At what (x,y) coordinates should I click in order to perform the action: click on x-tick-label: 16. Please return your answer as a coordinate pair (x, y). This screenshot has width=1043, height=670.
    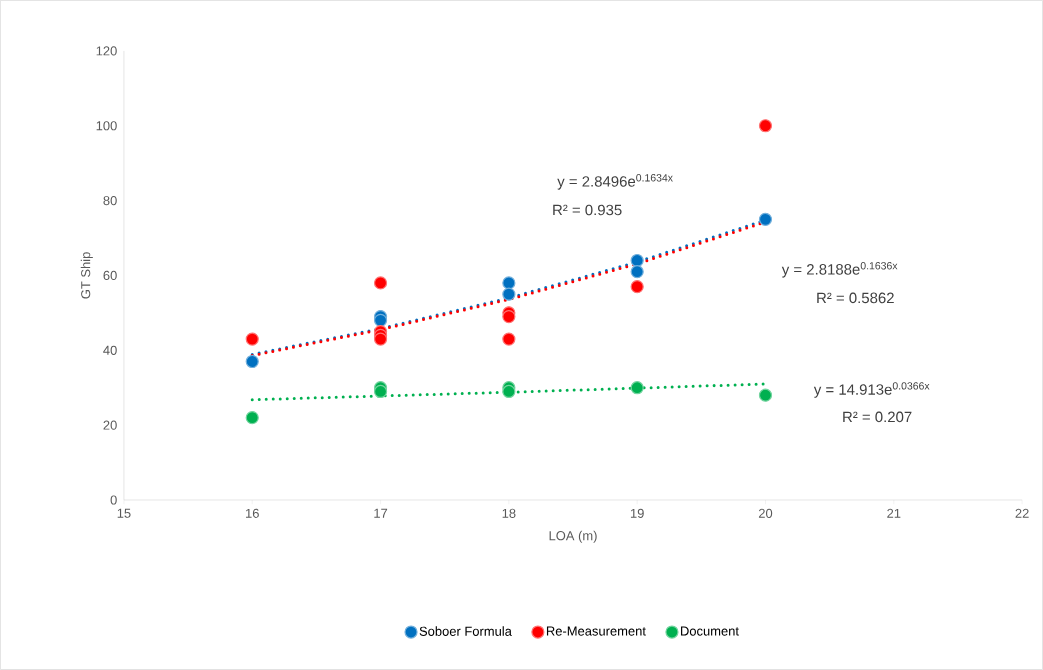
    Looking at the image, I should click on (252, 513).